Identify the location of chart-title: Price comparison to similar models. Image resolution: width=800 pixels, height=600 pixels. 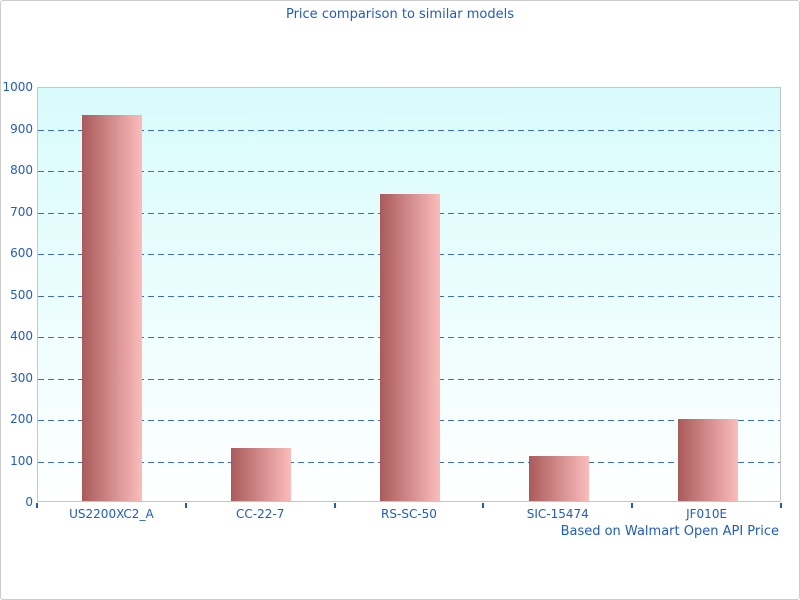
(400, 14).